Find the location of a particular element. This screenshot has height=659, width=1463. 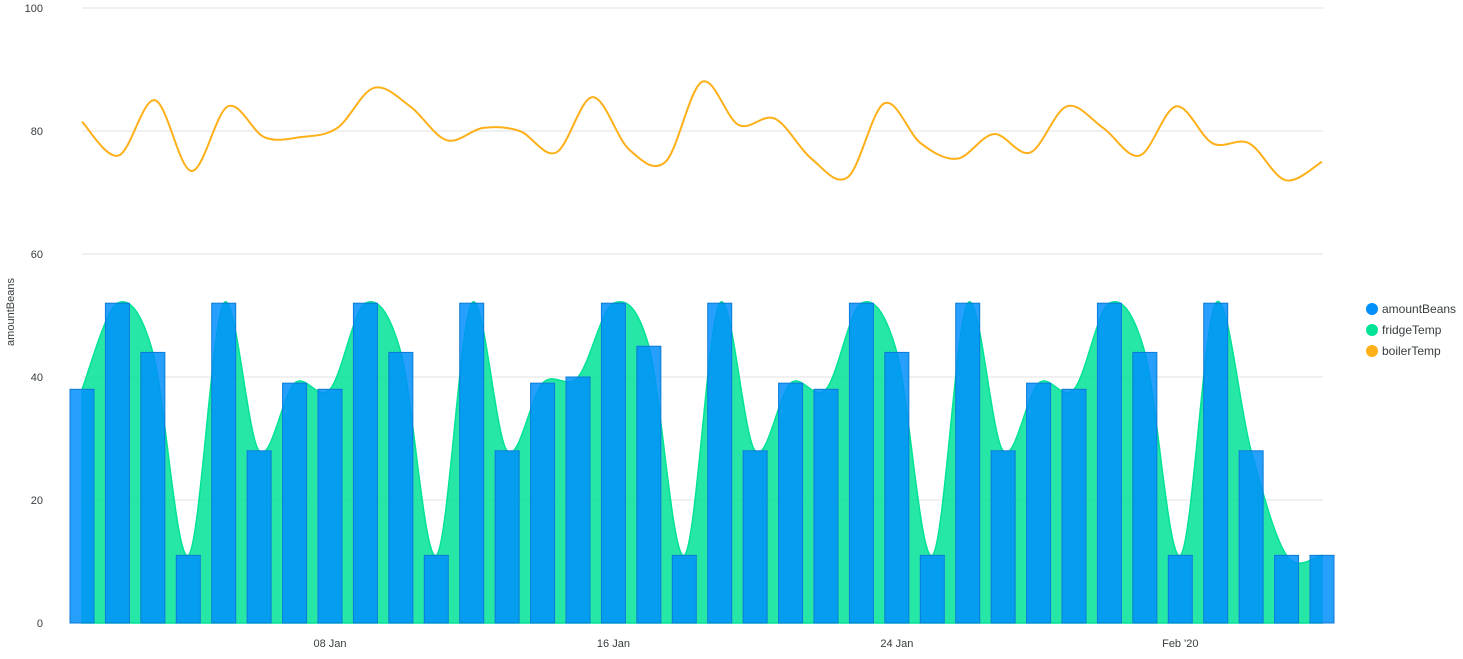

legend-item-amountBeans: amountBeans is located at coordinates (1411, 308).